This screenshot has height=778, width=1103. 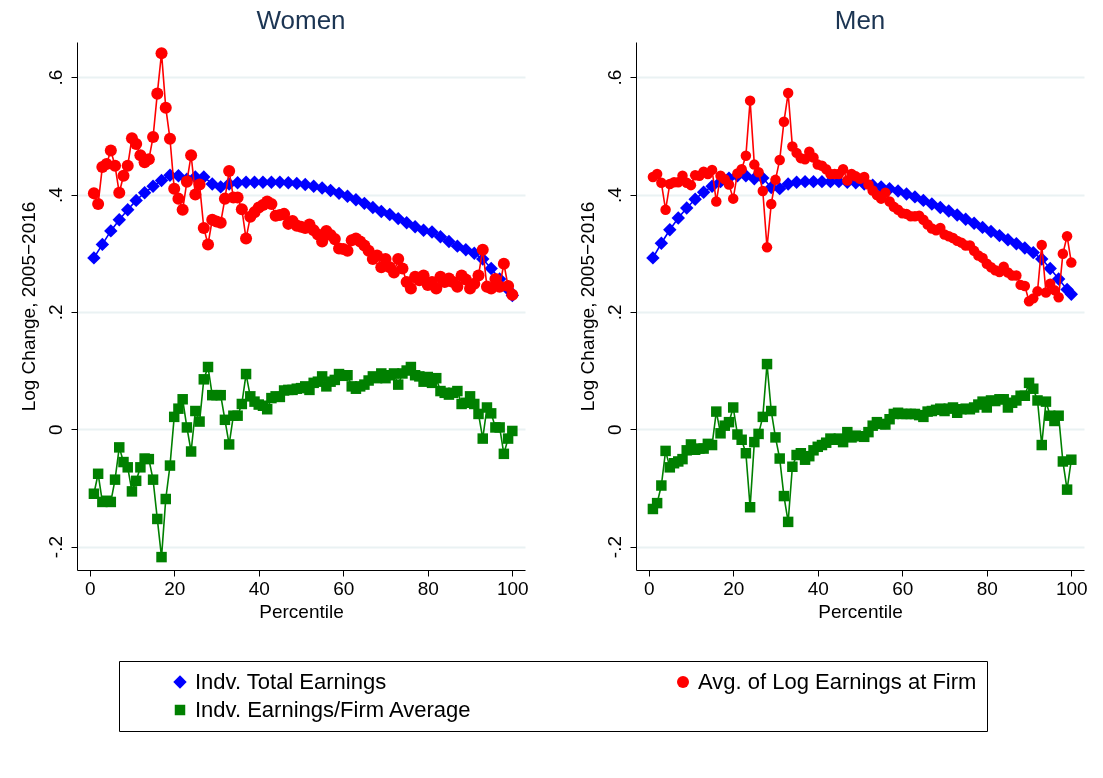 What do you see at coordinates (837, 681) in the screenshot?
I see `legend-label: Avg. of Log Earnings at Firm` at bounding box center [837, 681].